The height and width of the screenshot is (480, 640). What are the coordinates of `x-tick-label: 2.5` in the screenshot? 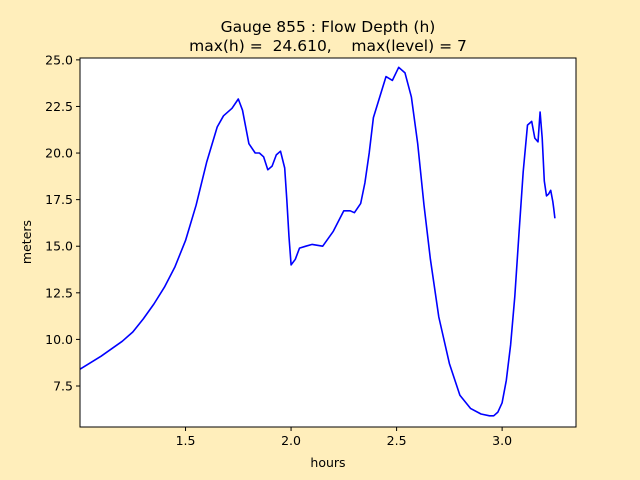 It's located at (397, 440).